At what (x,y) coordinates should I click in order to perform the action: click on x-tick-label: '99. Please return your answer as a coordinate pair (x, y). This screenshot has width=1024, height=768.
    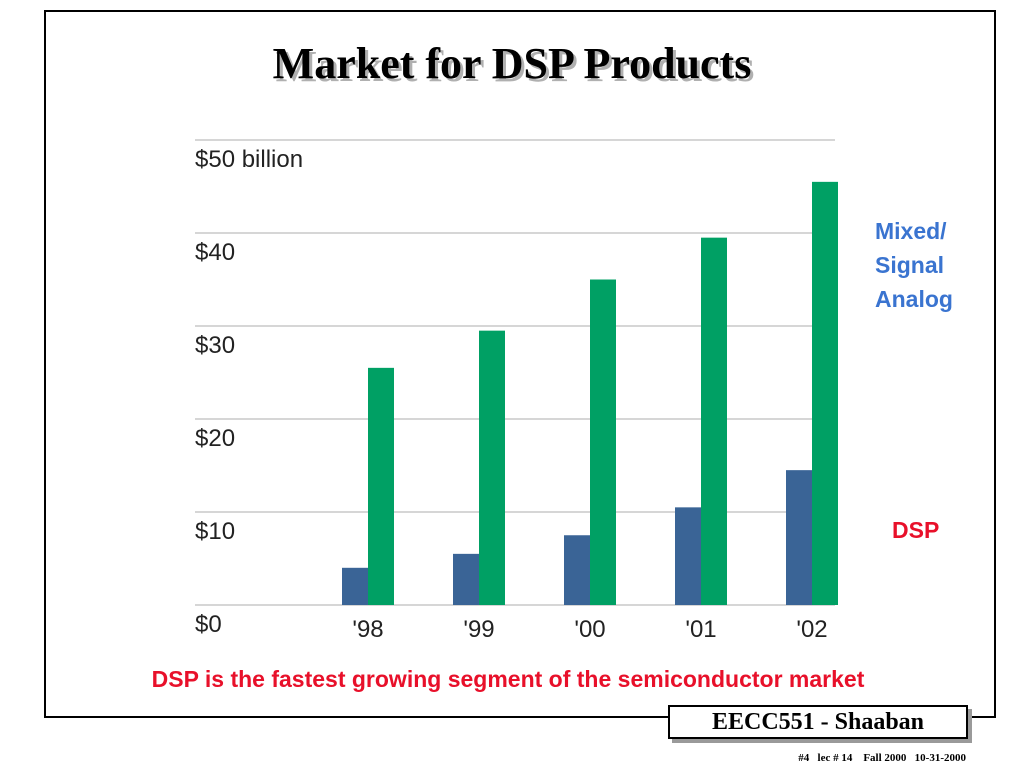
    Looking at the image, I should click on (478, 629).